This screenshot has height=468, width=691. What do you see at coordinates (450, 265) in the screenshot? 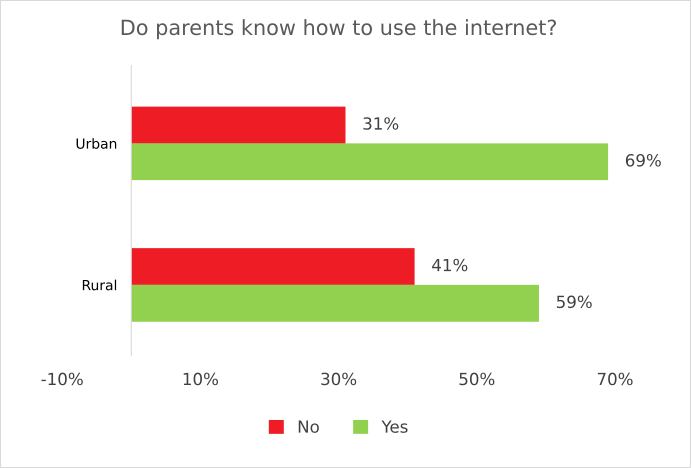
I see `data-label: 41%` at bounding box center [450, 265].